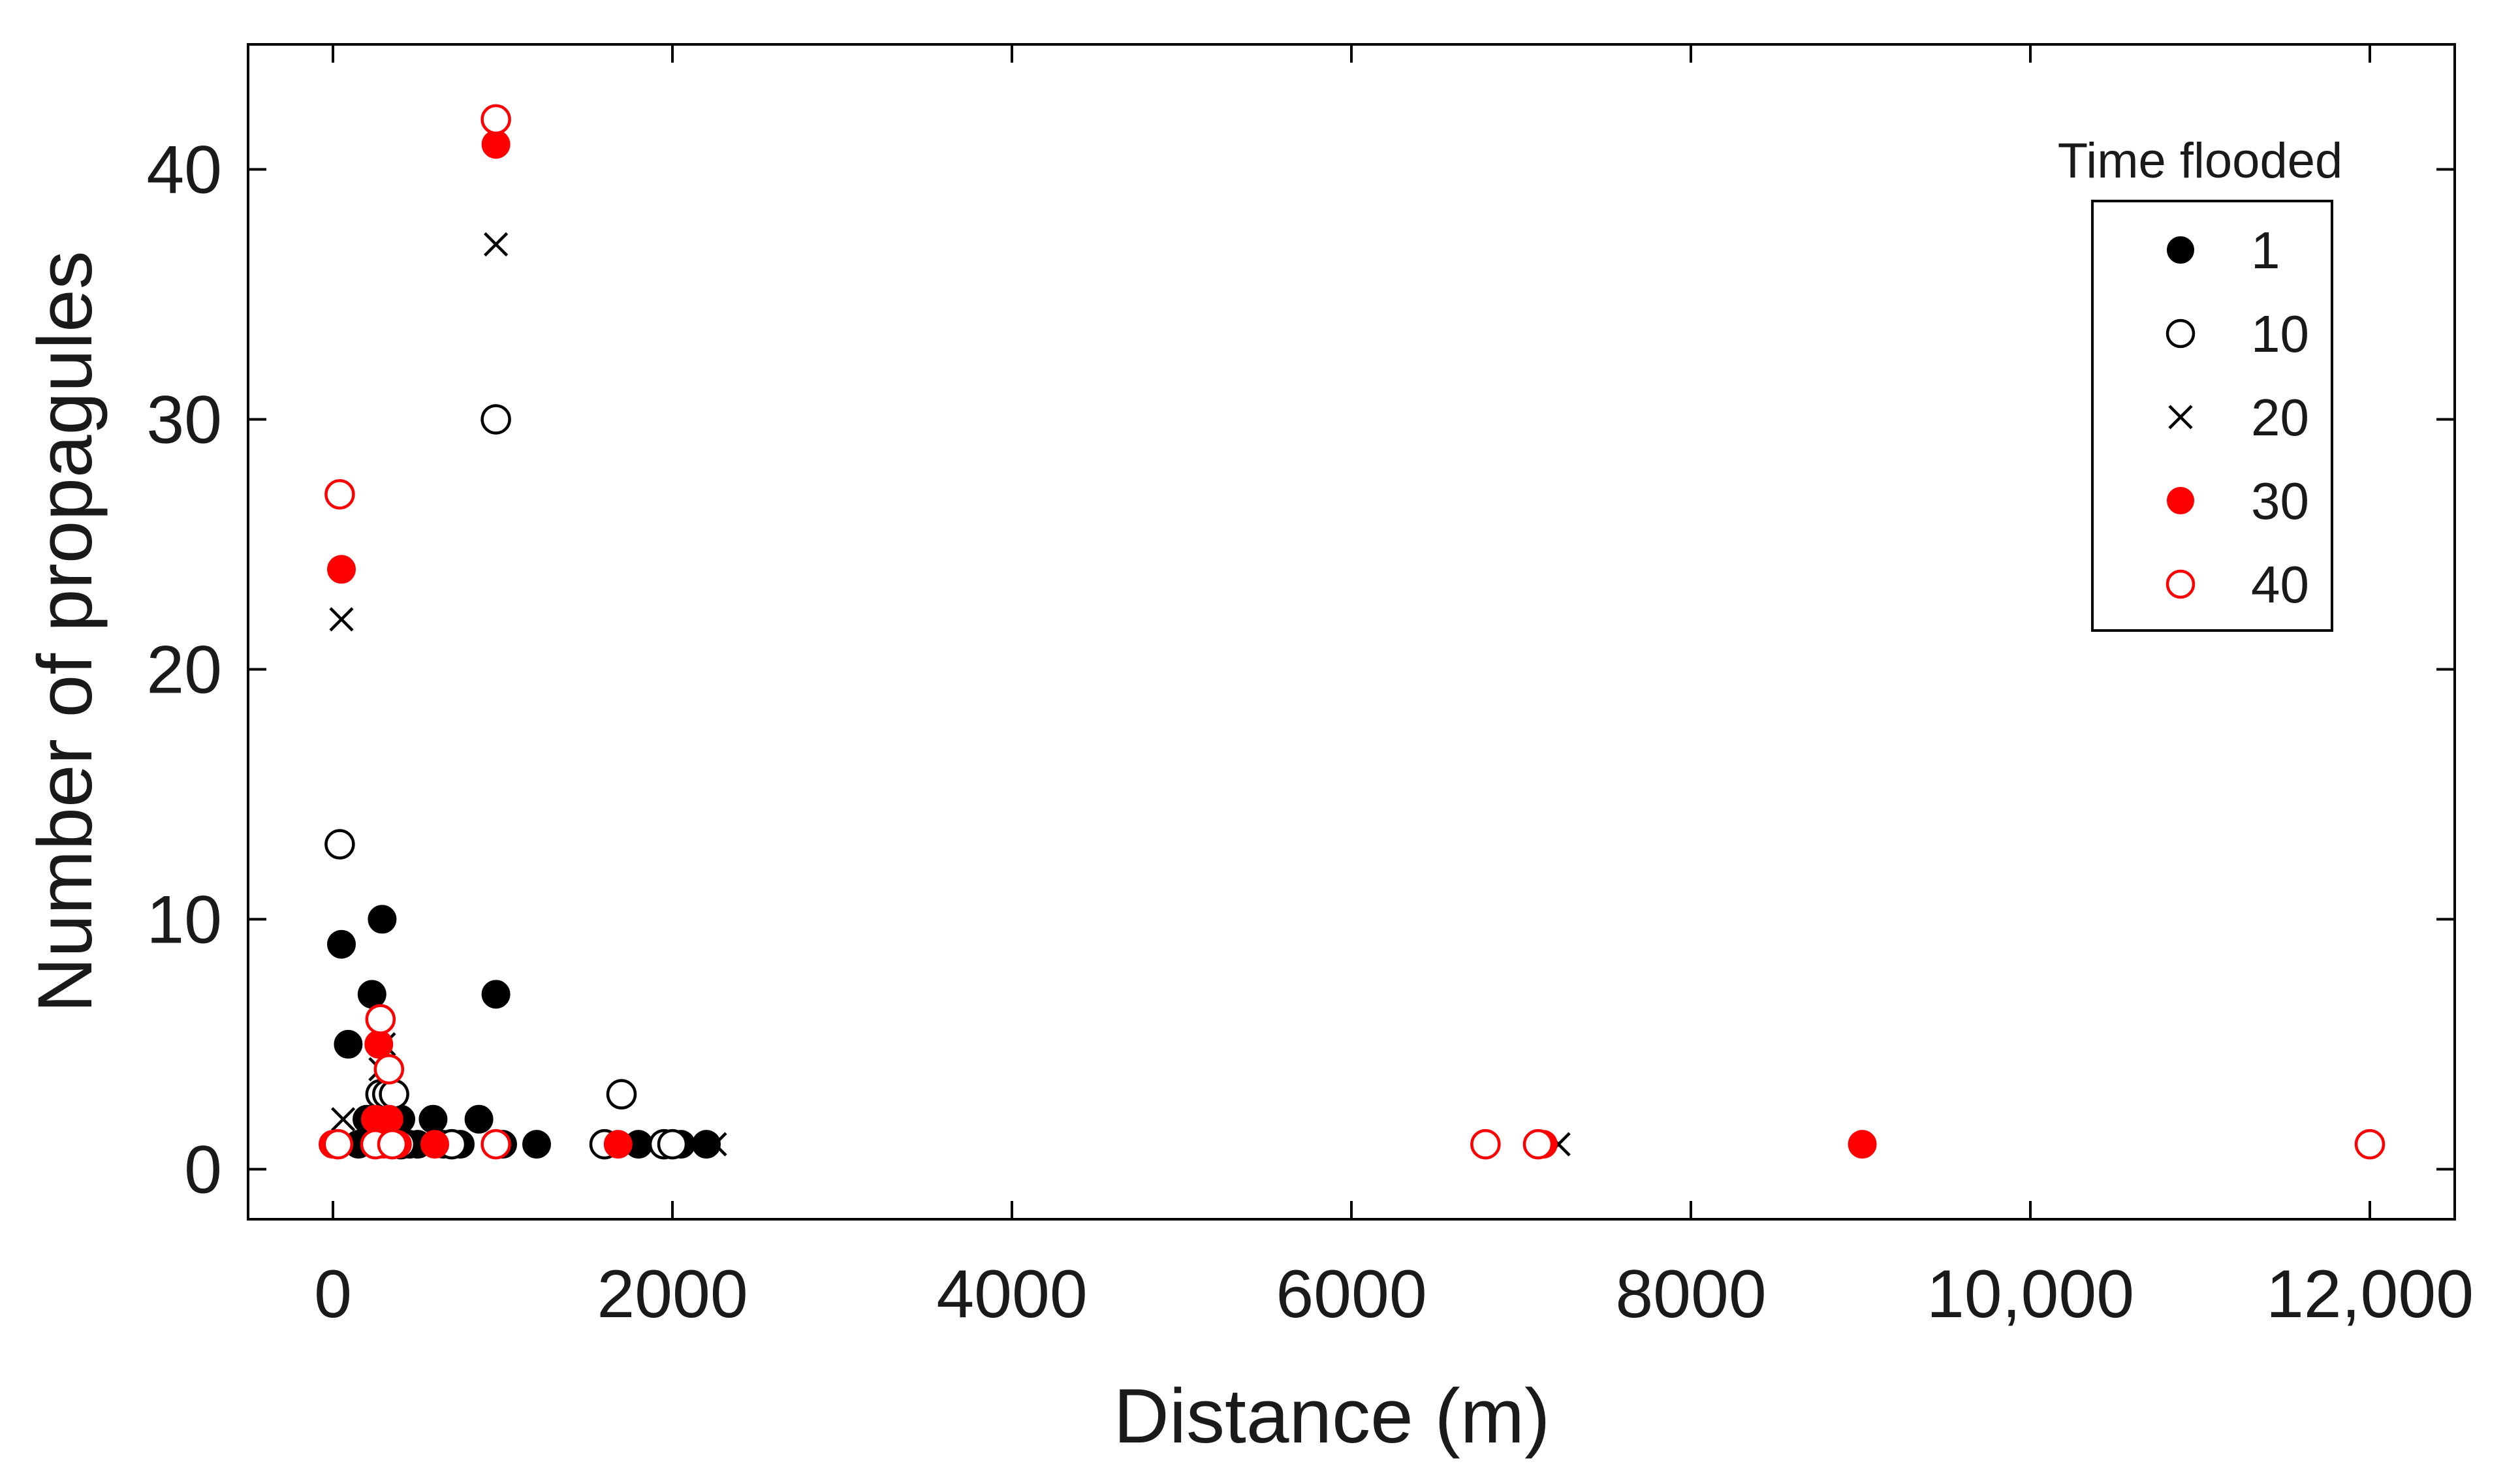  What do you see at coordinates (184, 920) in the screenshot?
I see `y-tick-label: 10` at bounding box center [184, 920].